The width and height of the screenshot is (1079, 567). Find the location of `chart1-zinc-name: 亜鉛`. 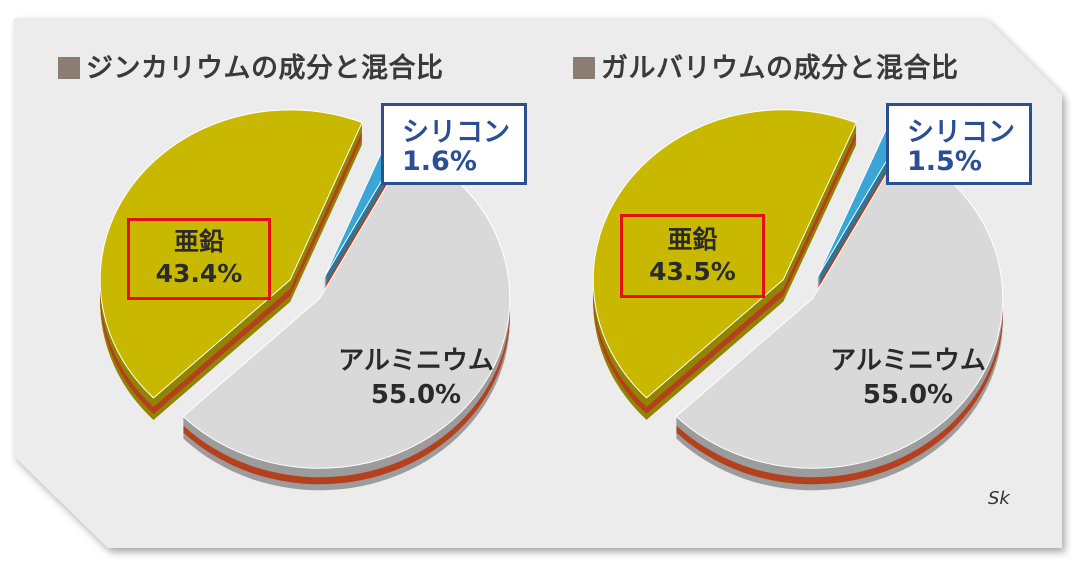

chart1-zinc-name: 亜鉛 is located at coordinates (198, 241).